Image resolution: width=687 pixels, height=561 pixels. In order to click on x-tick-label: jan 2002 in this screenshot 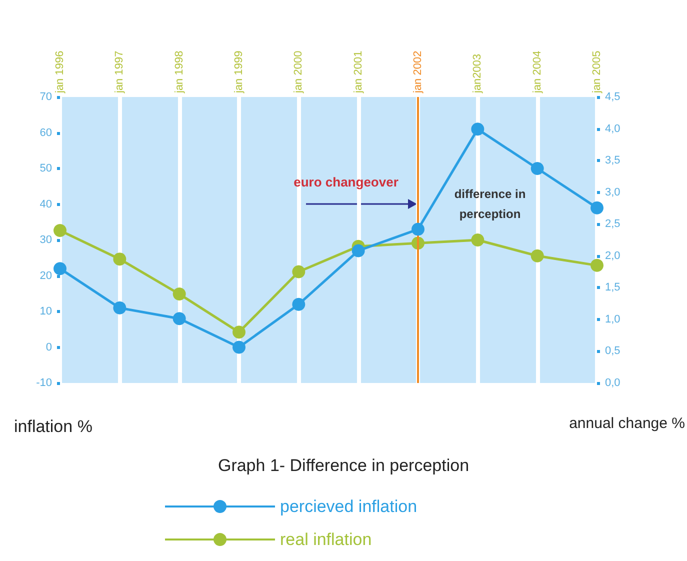, I will do `click(418, 72)`.